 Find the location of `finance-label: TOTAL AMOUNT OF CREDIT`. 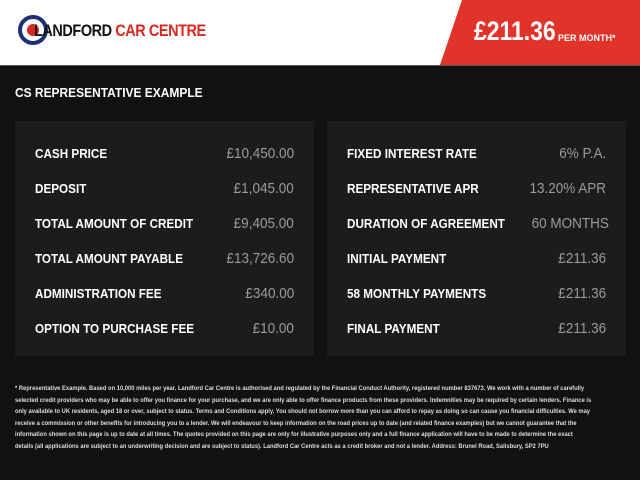

finance-label: TOTAL AMOUNT OF CREDIT is located at coordinates (114, 223).